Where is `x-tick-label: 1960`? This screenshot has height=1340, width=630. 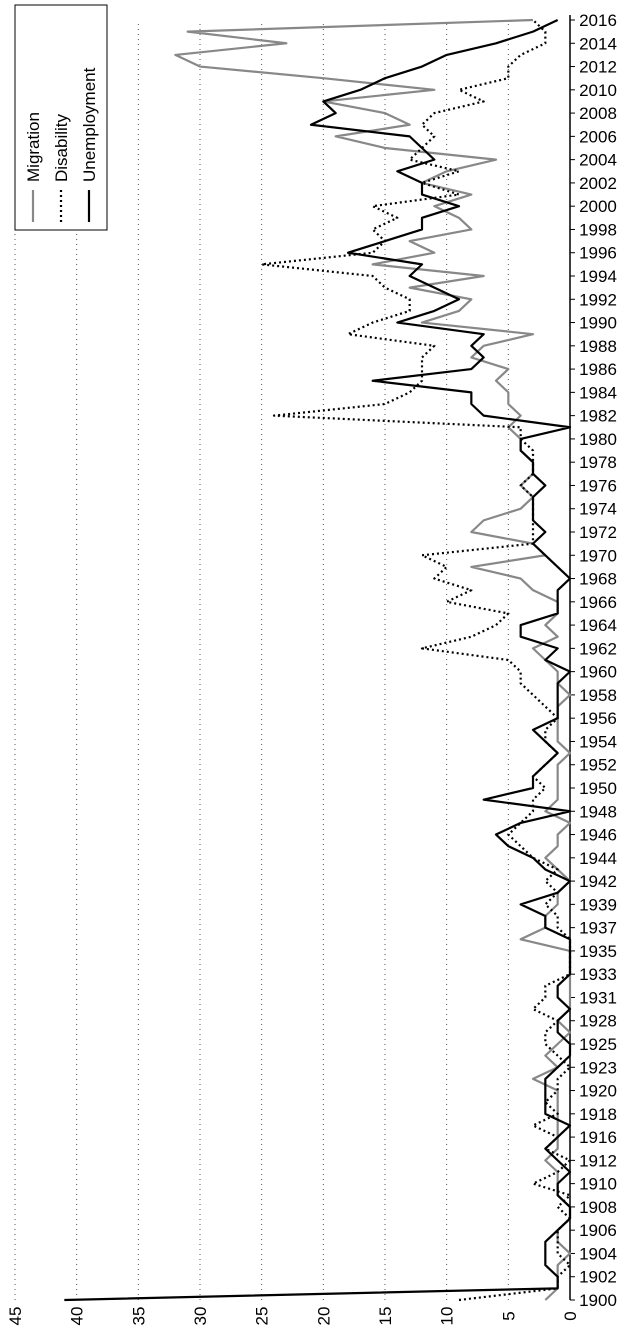 x-tick-label: 1960 is located at coordinates (598, 672).